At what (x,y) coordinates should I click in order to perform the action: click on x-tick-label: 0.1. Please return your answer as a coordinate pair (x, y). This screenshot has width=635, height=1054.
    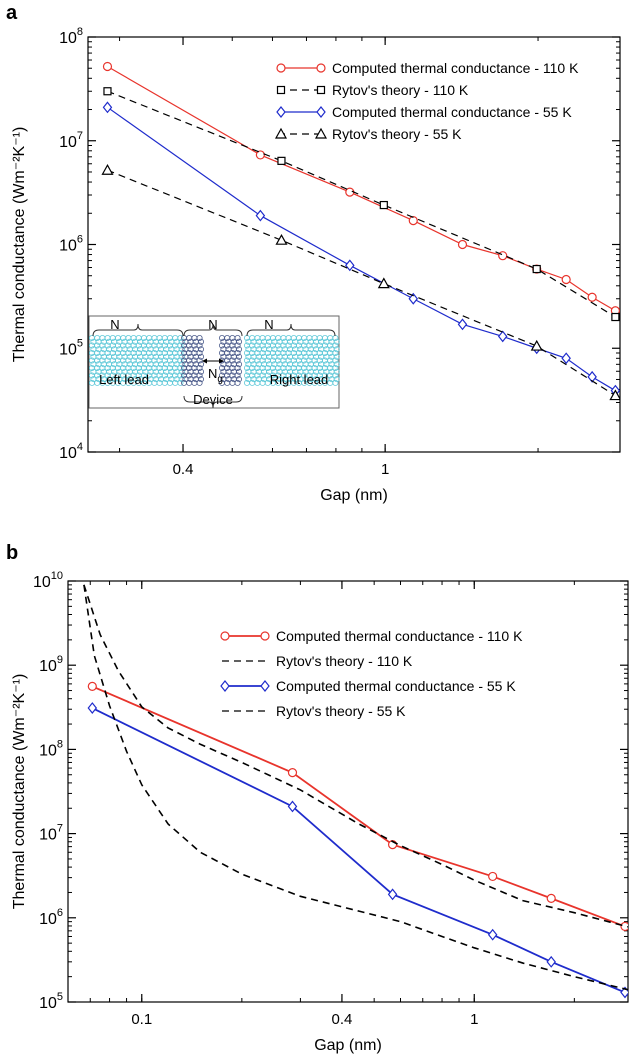
    Looking at the image, I should click on (141, 1019).